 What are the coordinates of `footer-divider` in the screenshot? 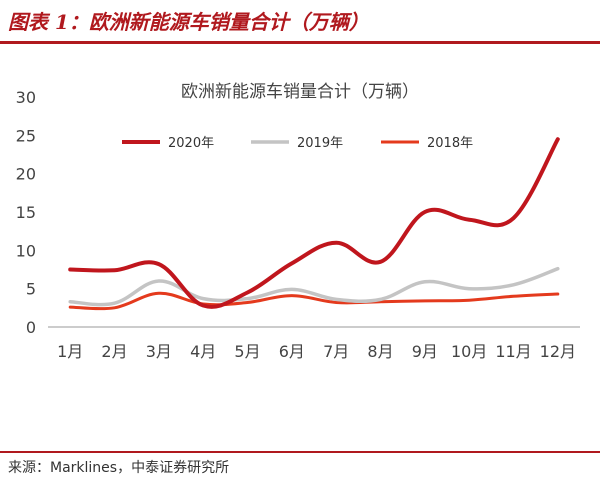 It's located at (300, 452).